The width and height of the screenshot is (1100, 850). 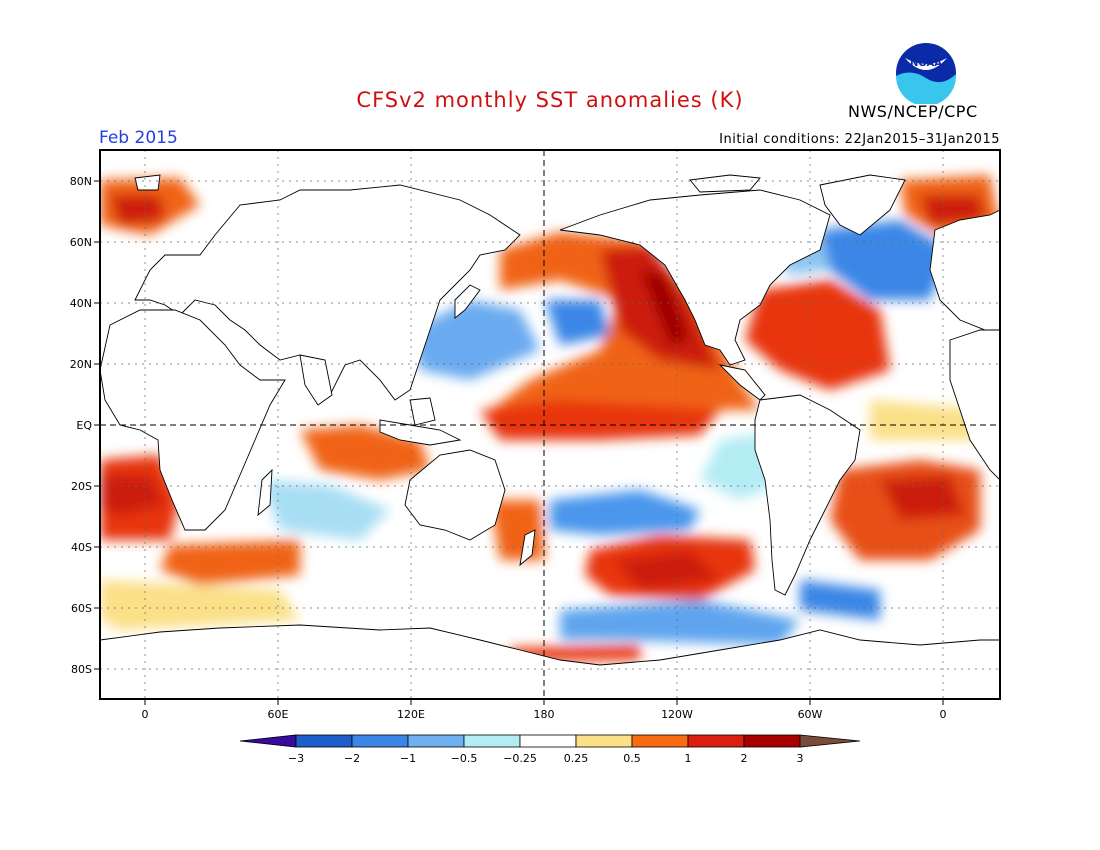 What do you see at coordinates (688, 758) in the screenshot?
I see `colorbar-label-1: 1` at bounding box center [688, 758].